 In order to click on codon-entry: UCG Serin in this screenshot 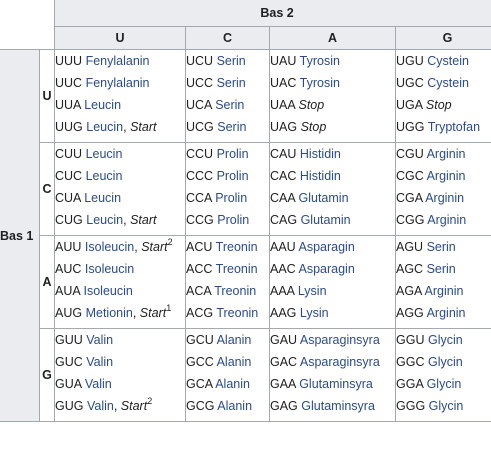, I will do `click(227, 127)`.